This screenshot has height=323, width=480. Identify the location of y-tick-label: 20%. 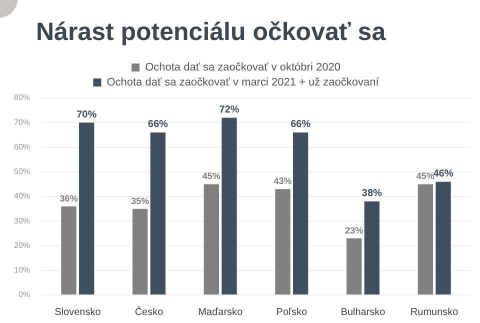
(22, 245).